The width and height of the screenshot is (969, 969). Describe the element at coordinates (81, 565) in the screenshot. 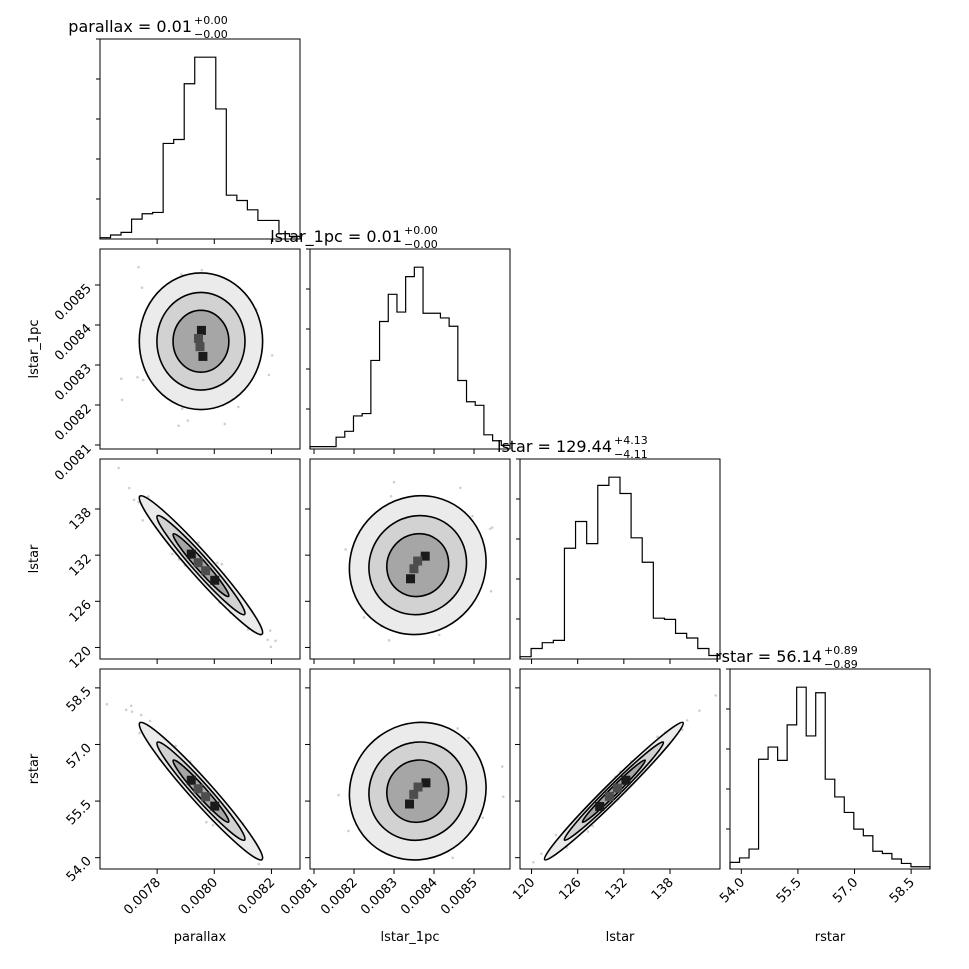

I see `y-tick-label: 132` at that location.